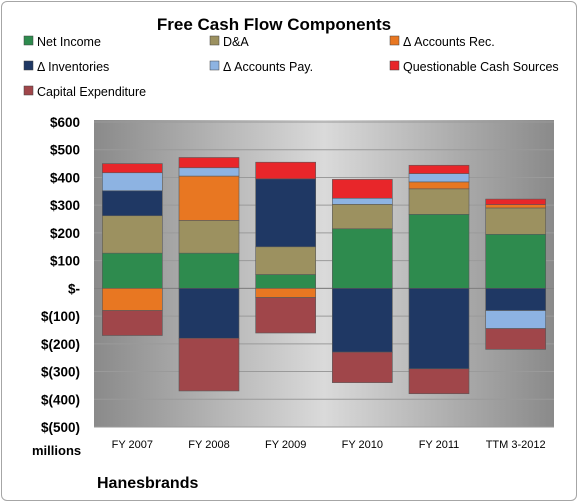 The image size is (578, 502). What do you see at coordinates (56, 450) in the screenshot?
I see `units-label: millions` at bounding box center [56, 450].